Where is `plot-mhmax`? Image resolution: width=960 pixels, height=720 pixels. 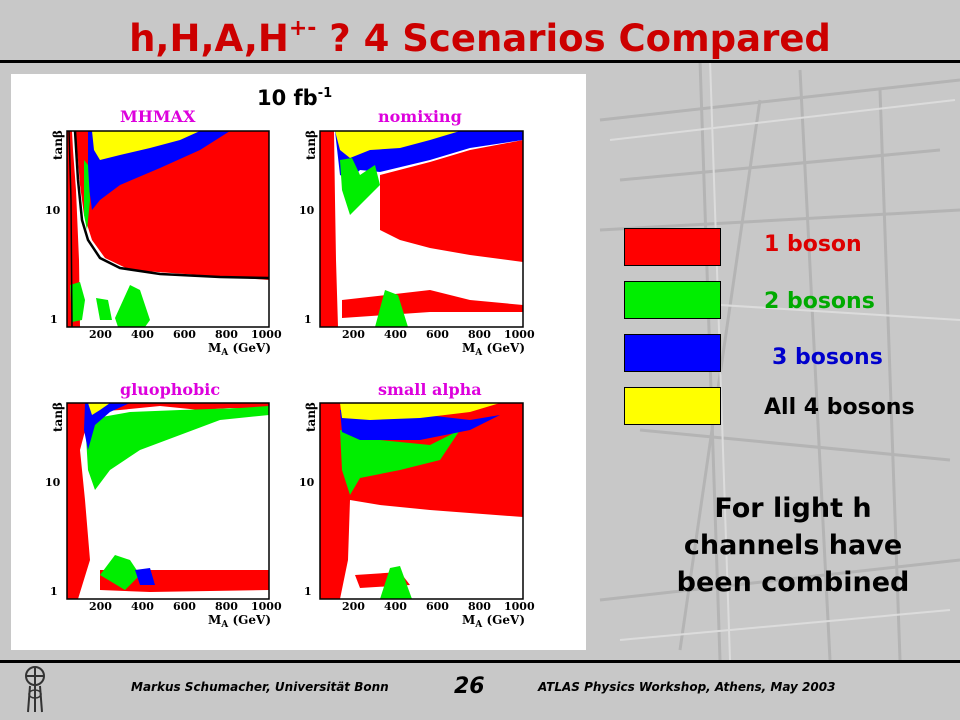 plot-mhmax is located at coordinates (168, 229).